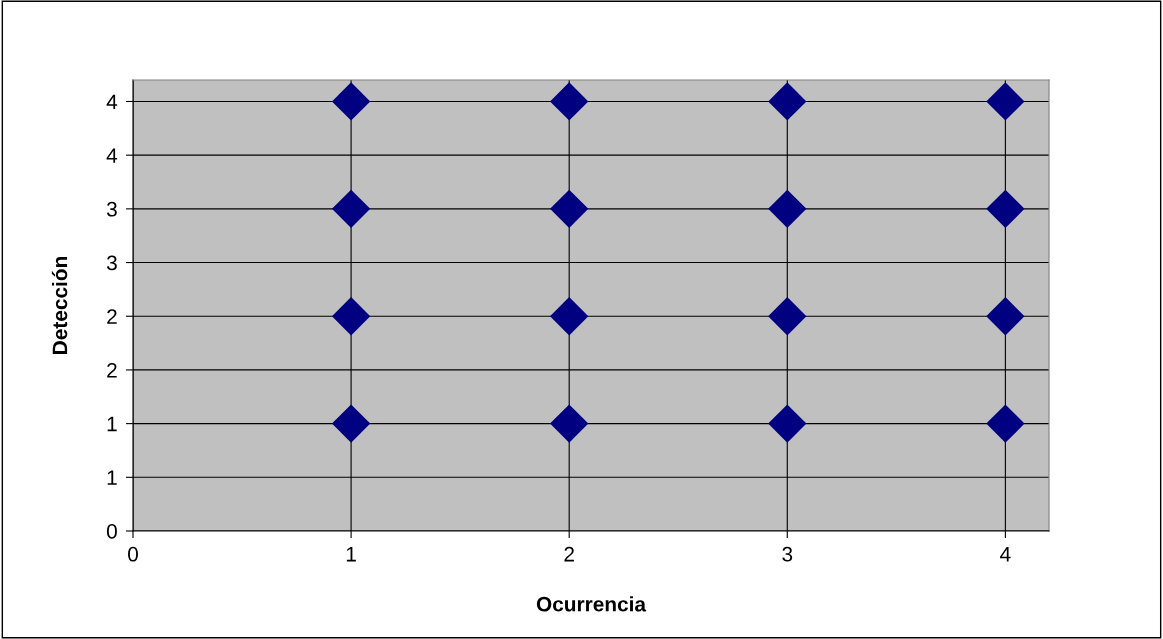  I want to click on x-tick-label: 3, so click(787, 554).